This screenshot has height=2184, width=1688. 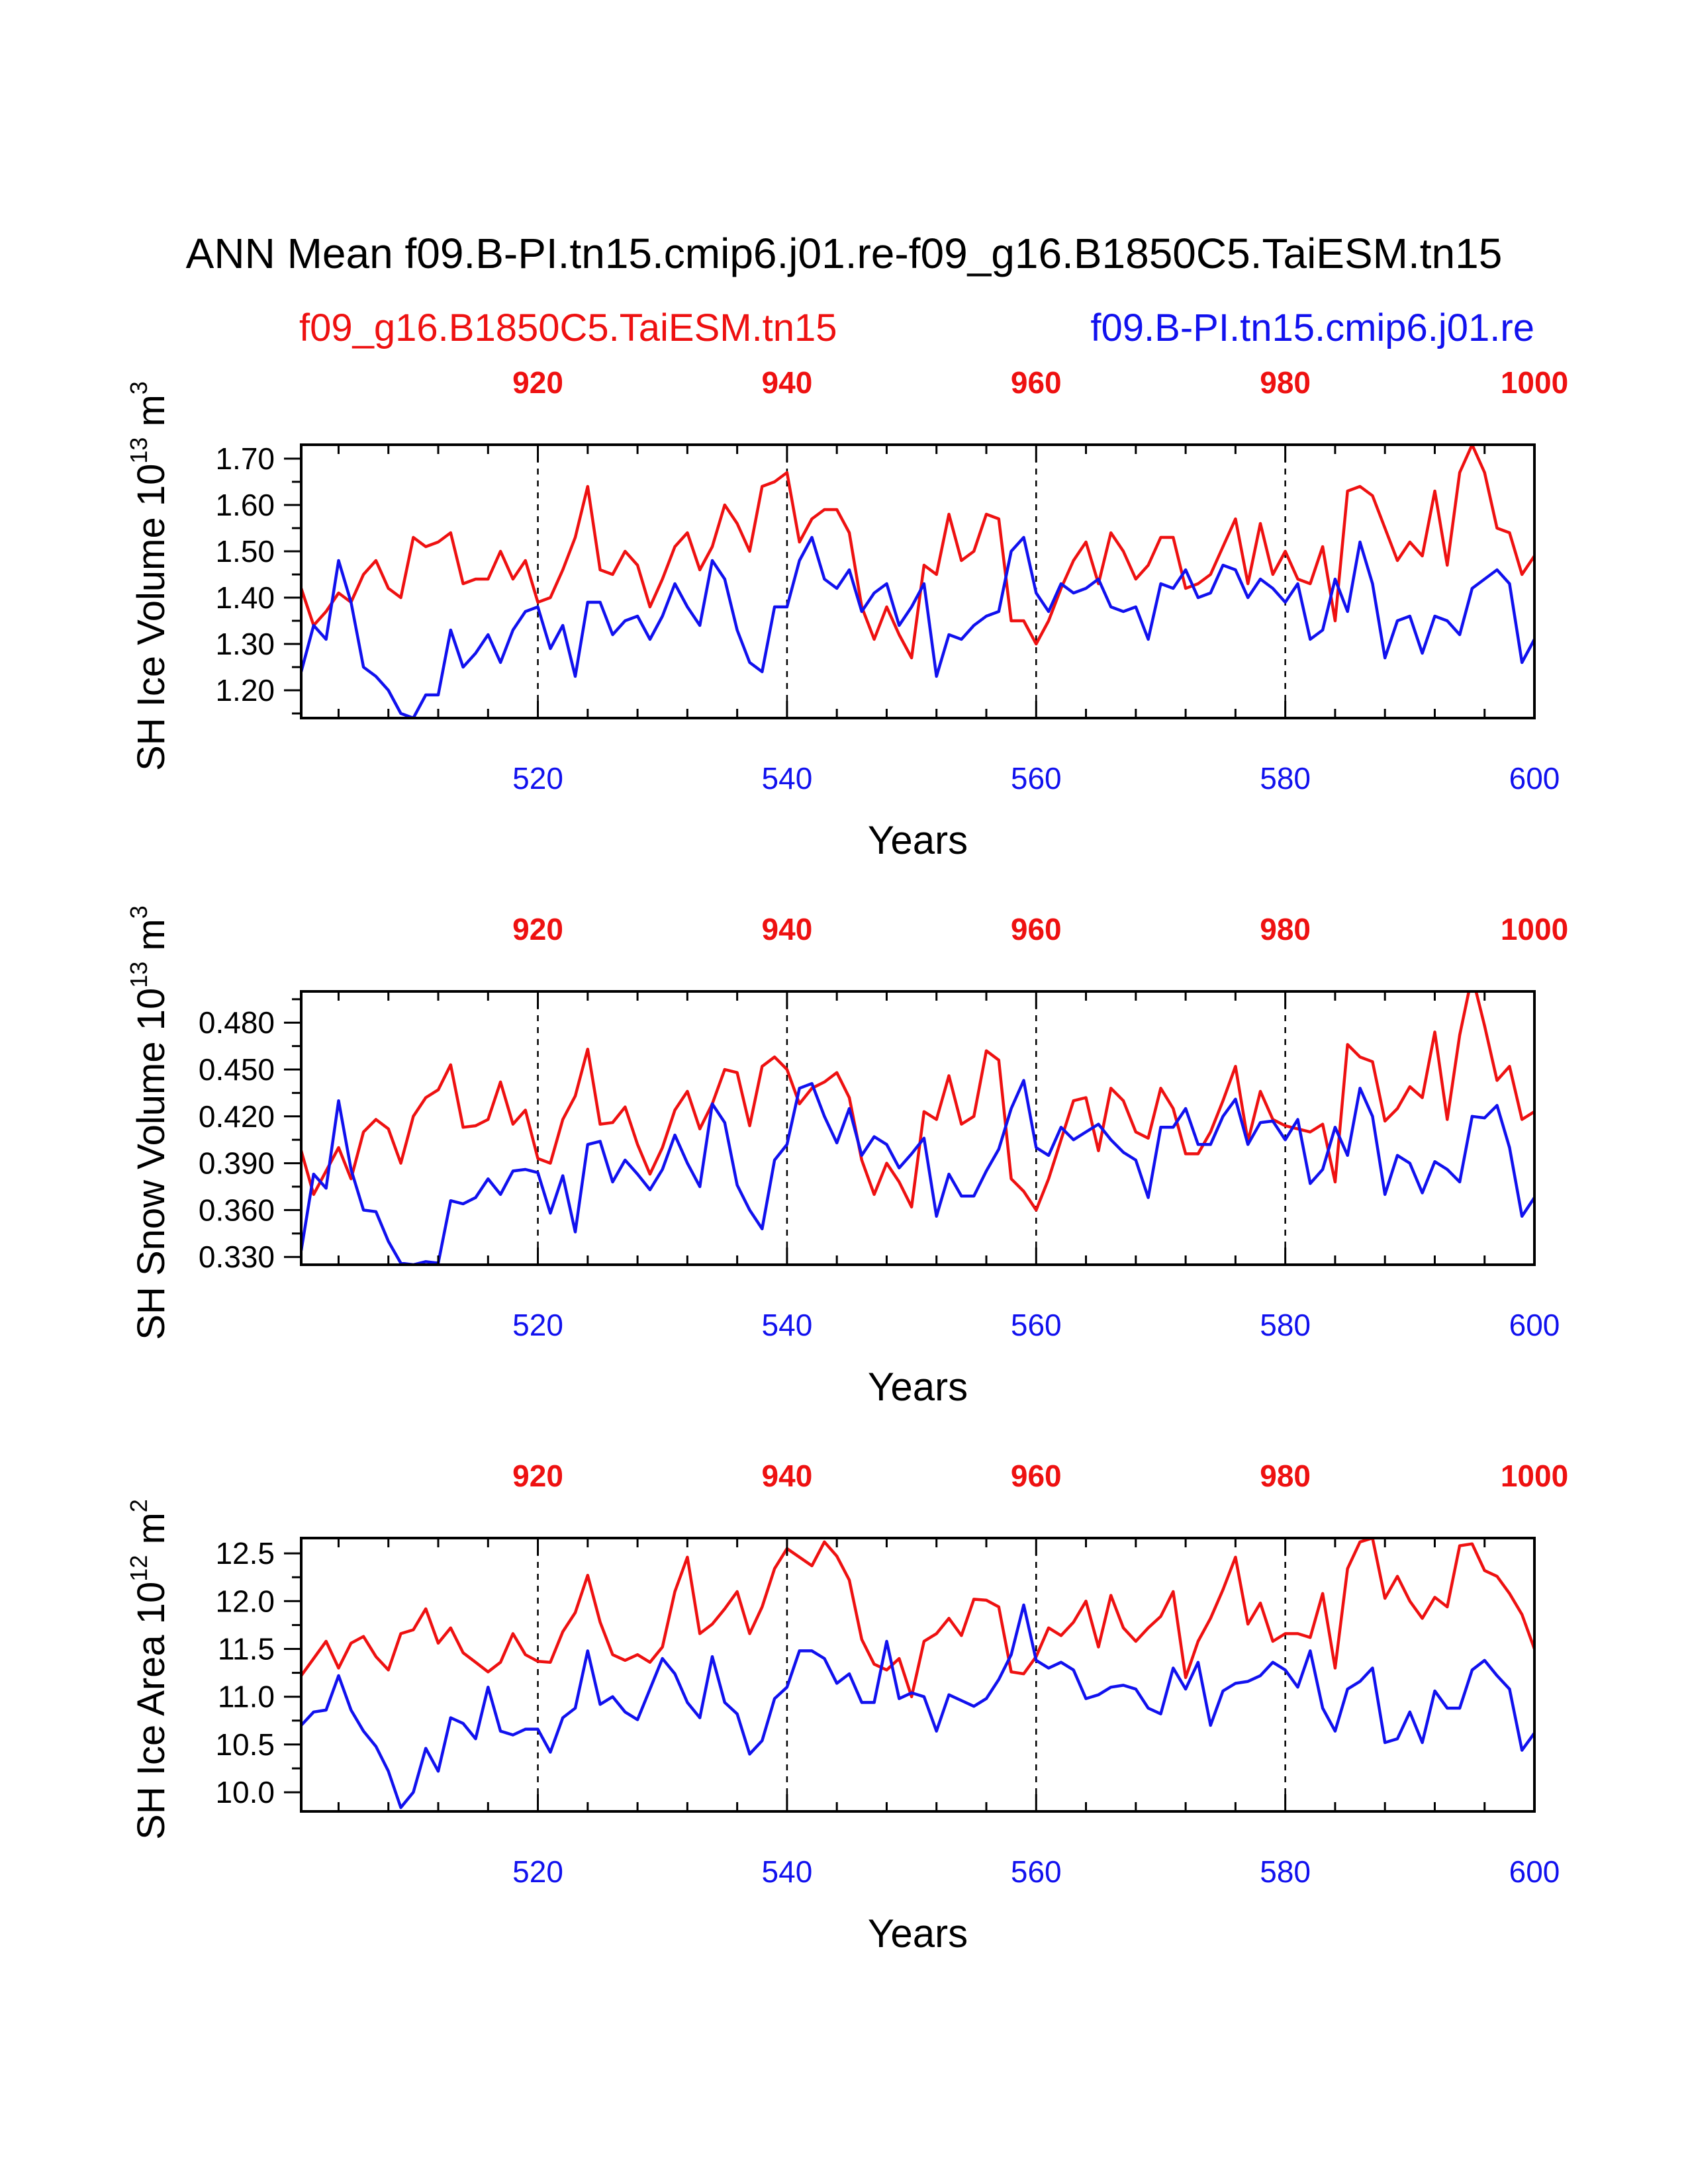 What do you see at coordinates (568, 327) in the screenshot?
I see `legend-red-series: f09_g16.B1850C5.TaiESM.tn15` at bounding box center [568, 327].